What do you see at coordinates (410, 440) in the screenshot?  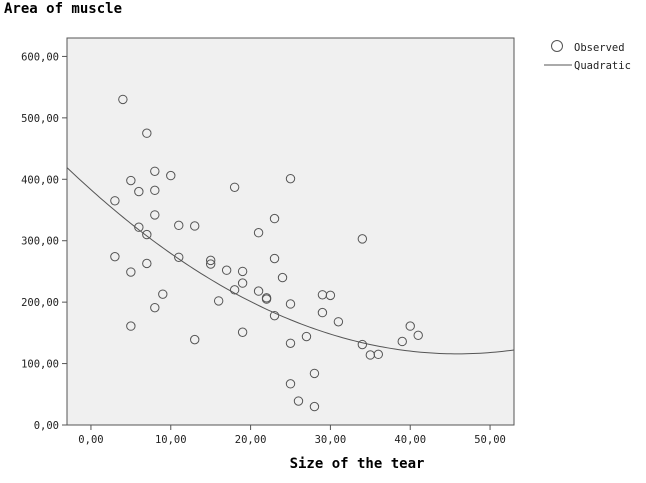 I see `x-tick-label: 40,00` at bounding box center [410, 440].